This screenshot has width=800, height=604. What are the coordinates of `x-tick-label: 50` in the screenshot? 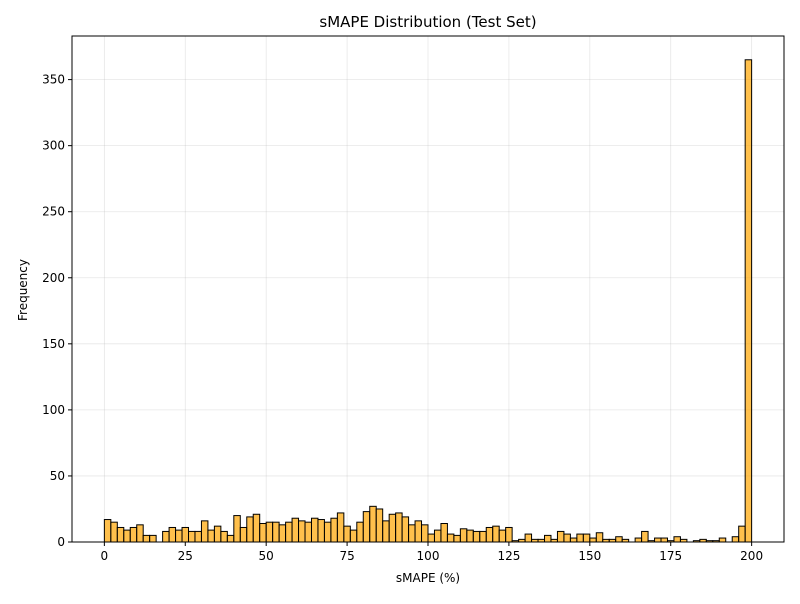 It's located at (266, 556).